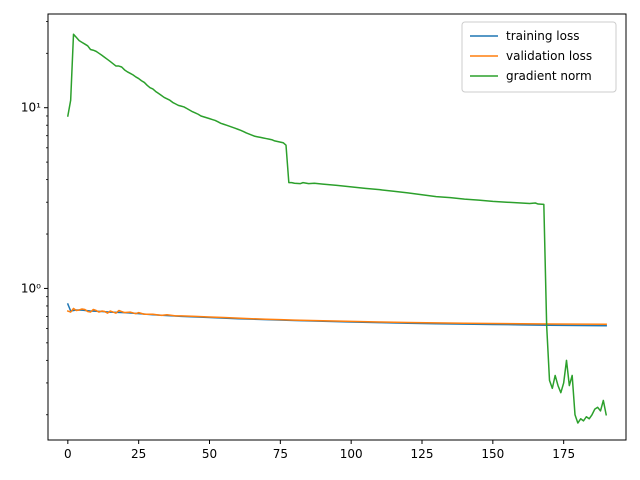 The width and height of the screenshot is (640, 480). Describe the element at coordinates (549, 76) in the screenshot. I see `legend-label: gradient norm` at that location.